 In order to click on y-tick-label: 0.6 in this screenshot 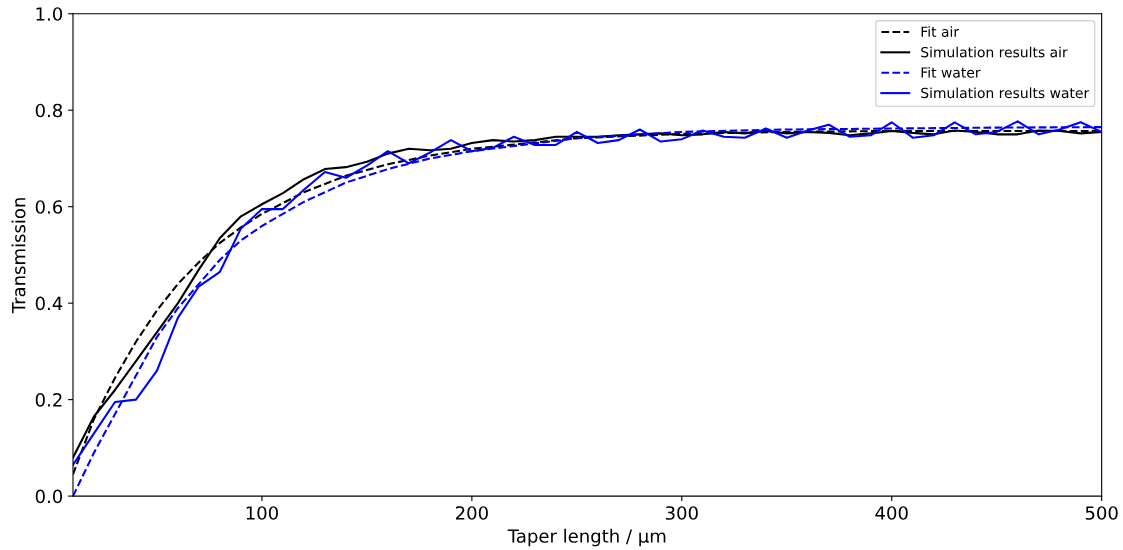, I will do `click(49, 207)`.